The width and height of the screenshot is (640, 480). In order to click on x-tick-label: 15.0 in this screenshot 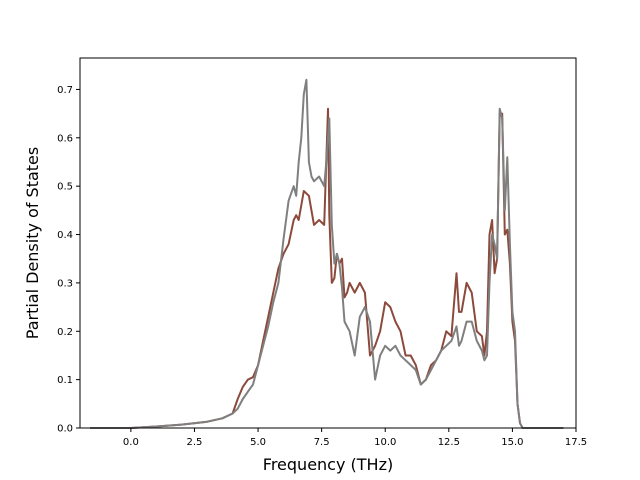, I will do `click(512, 442)`.